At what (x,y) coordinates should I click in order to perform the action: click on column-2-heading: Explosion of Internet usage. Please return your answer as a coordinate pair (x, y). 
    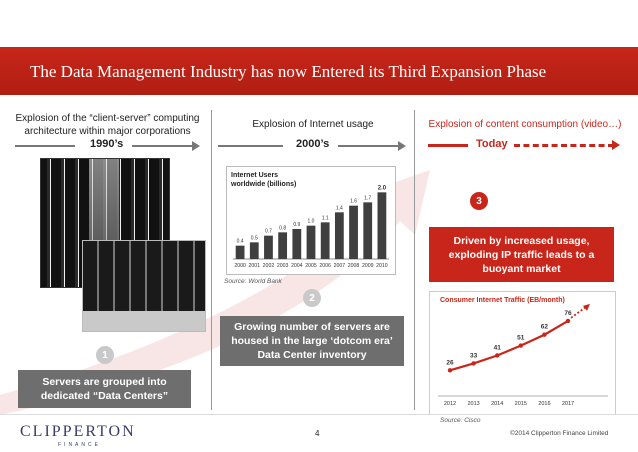
    Looking at the image, I should click on (313, 124).